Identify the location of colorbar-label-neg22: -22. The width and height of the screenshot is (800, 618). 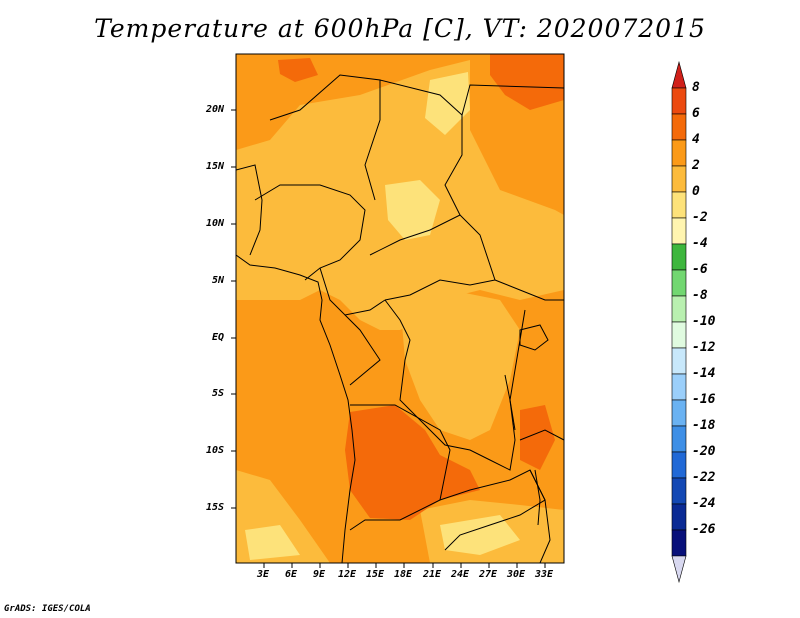
(704, 477).